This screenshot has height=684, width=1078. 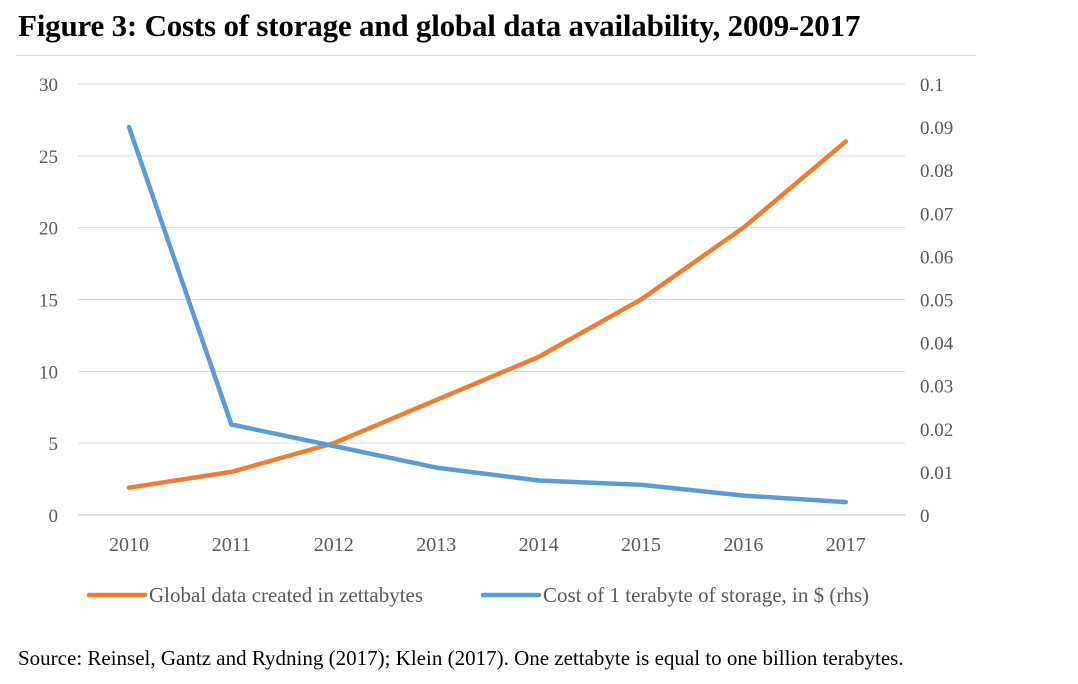 What do you see at coordinates (487, 545) in the screenshot?
I see `x-axis-ticks: 2010 2011 2012 2013 2014 2015 2016 2017` at bounding box center [487, 545].